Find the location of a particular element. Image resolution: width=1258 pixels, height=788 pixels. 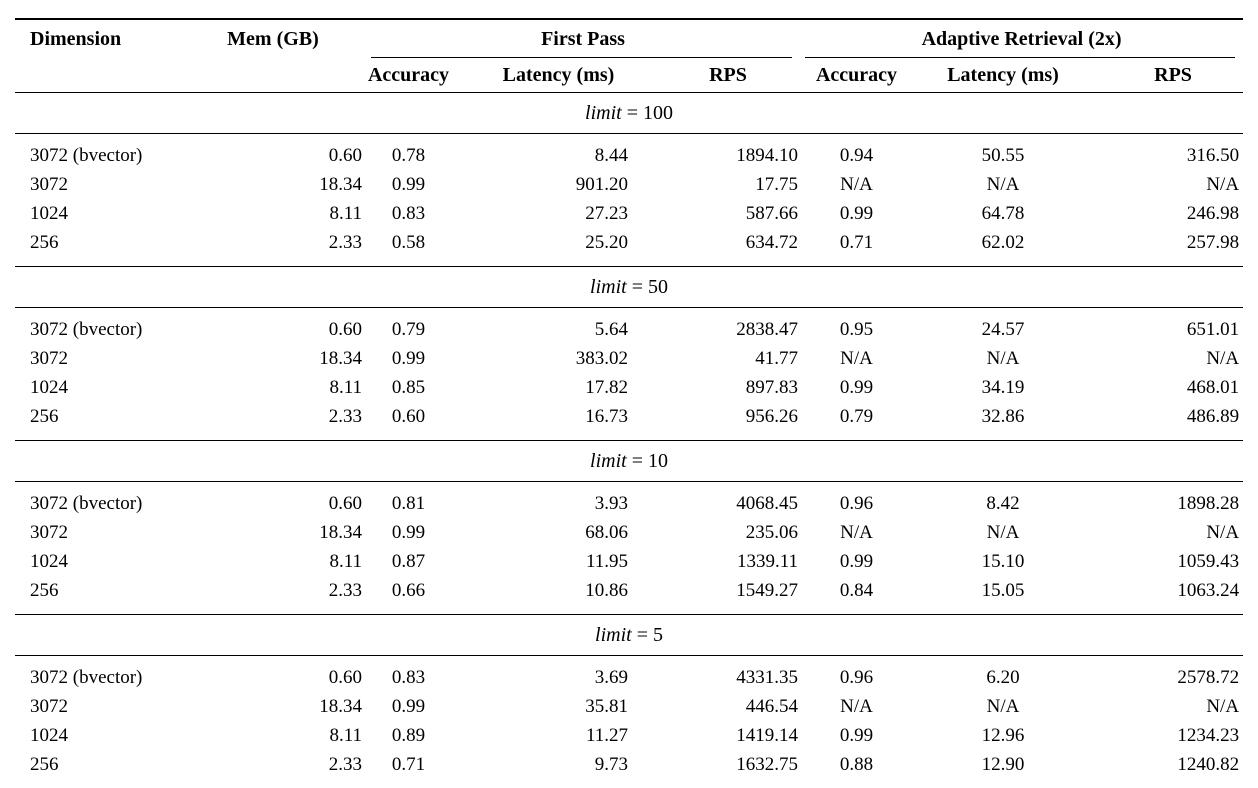

cell-fp-latency: 383.02 is located at coordinates (601, 358).